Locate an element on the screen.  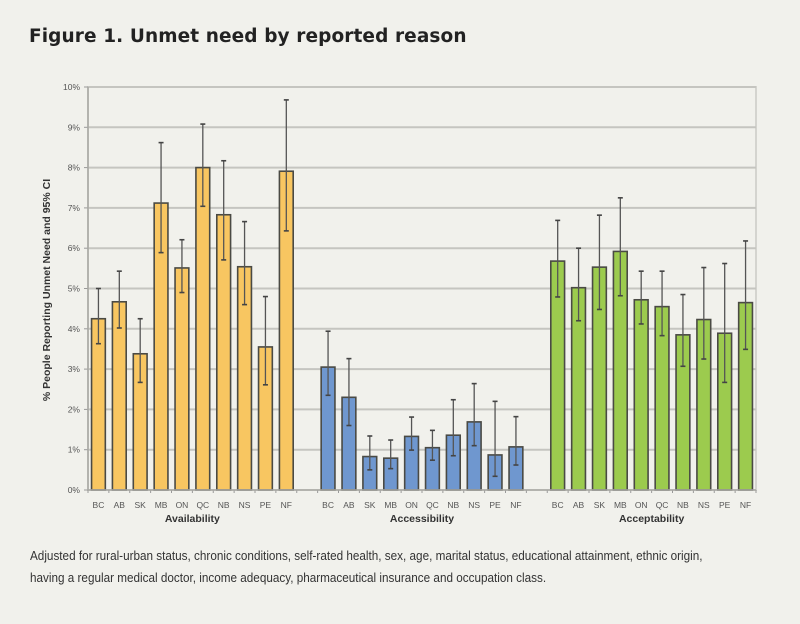
y-tick-label: 0% is located at coordinates (74, 490).